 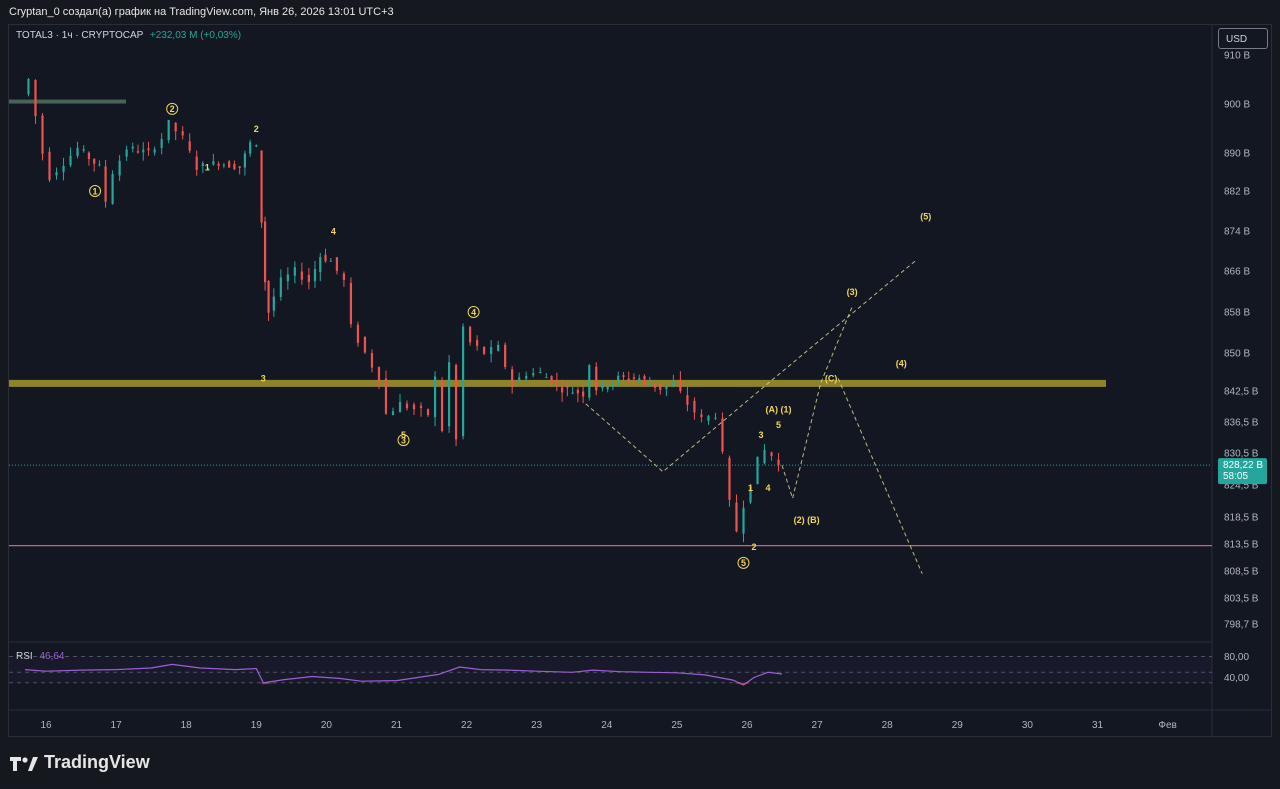 I want to click on price-tick-label: 836,5 B, so click(x=1241, y=423).